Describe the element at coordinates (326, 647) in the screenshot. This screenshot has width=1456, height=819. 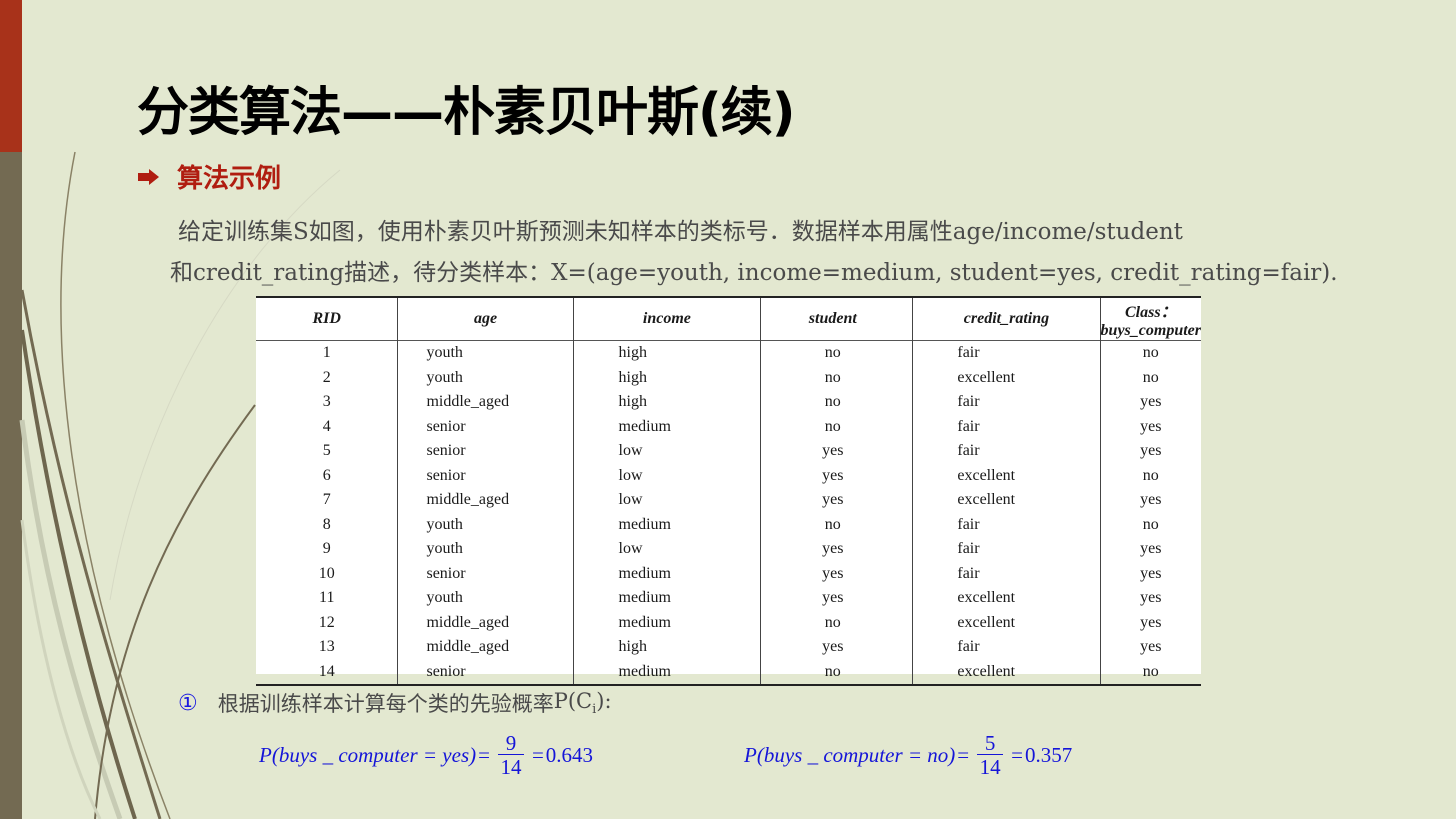
I see `cell-rid: 13` at that location.